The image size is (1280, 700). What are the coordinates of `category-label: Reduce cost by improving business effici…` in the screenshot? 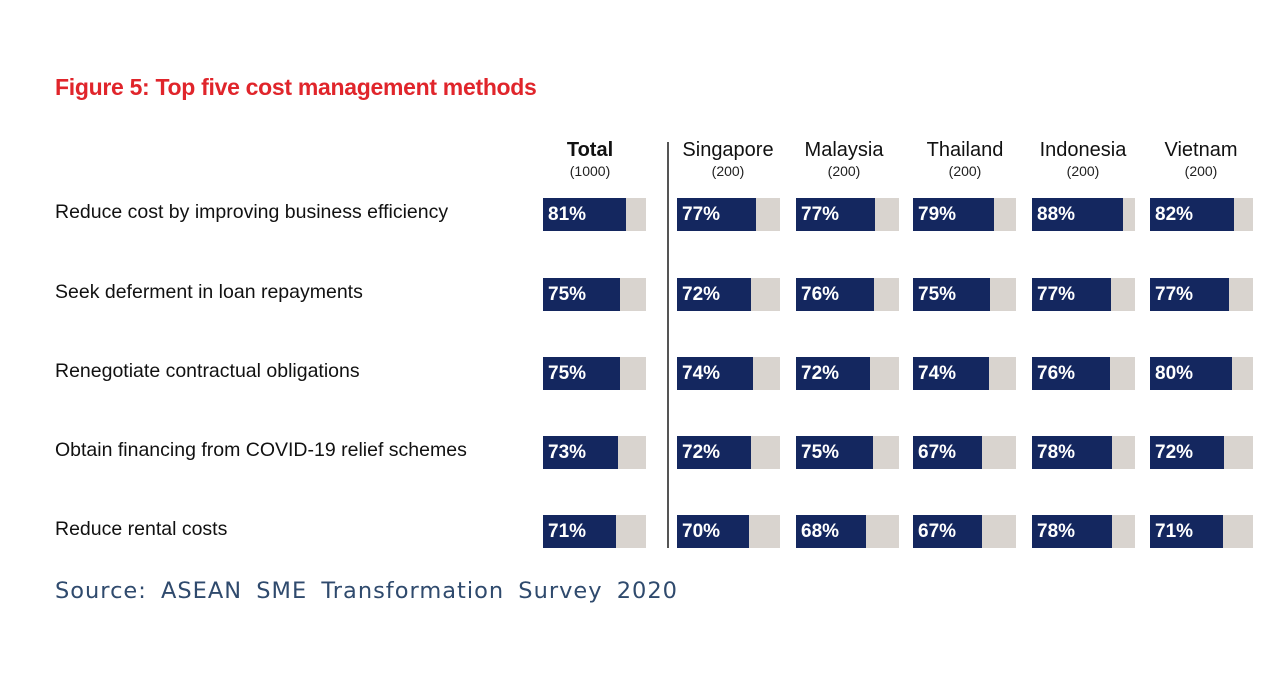 It's located at (252, 212).